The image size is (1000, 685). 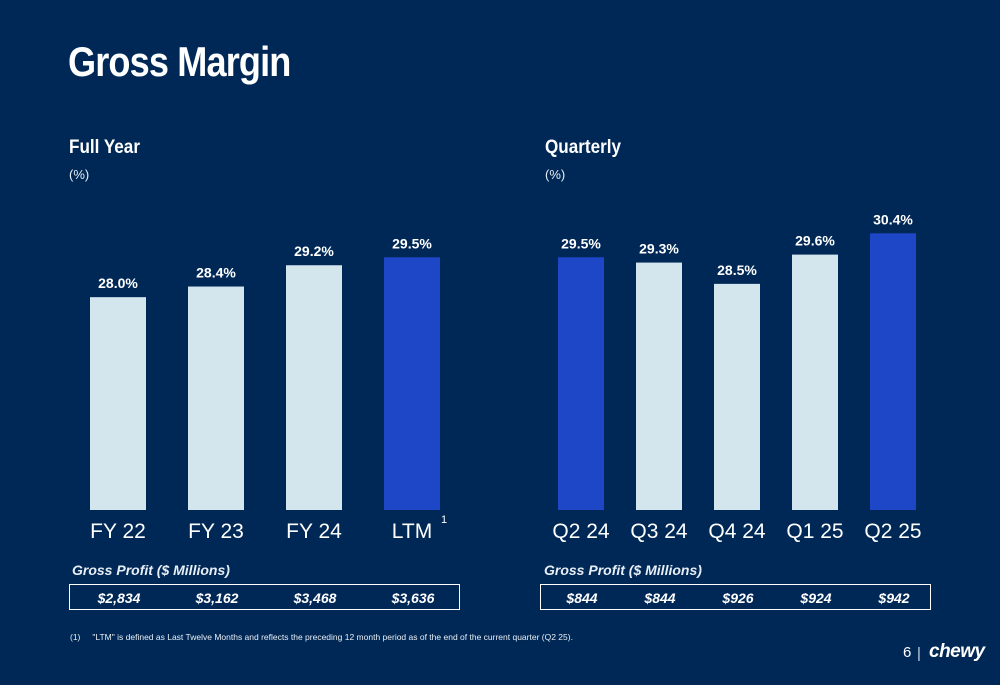 What do you see at coordinates (118, 531) in the screenshot?
I see `full-year-category-label-0: FY 22` at bounding box center [118, 531].